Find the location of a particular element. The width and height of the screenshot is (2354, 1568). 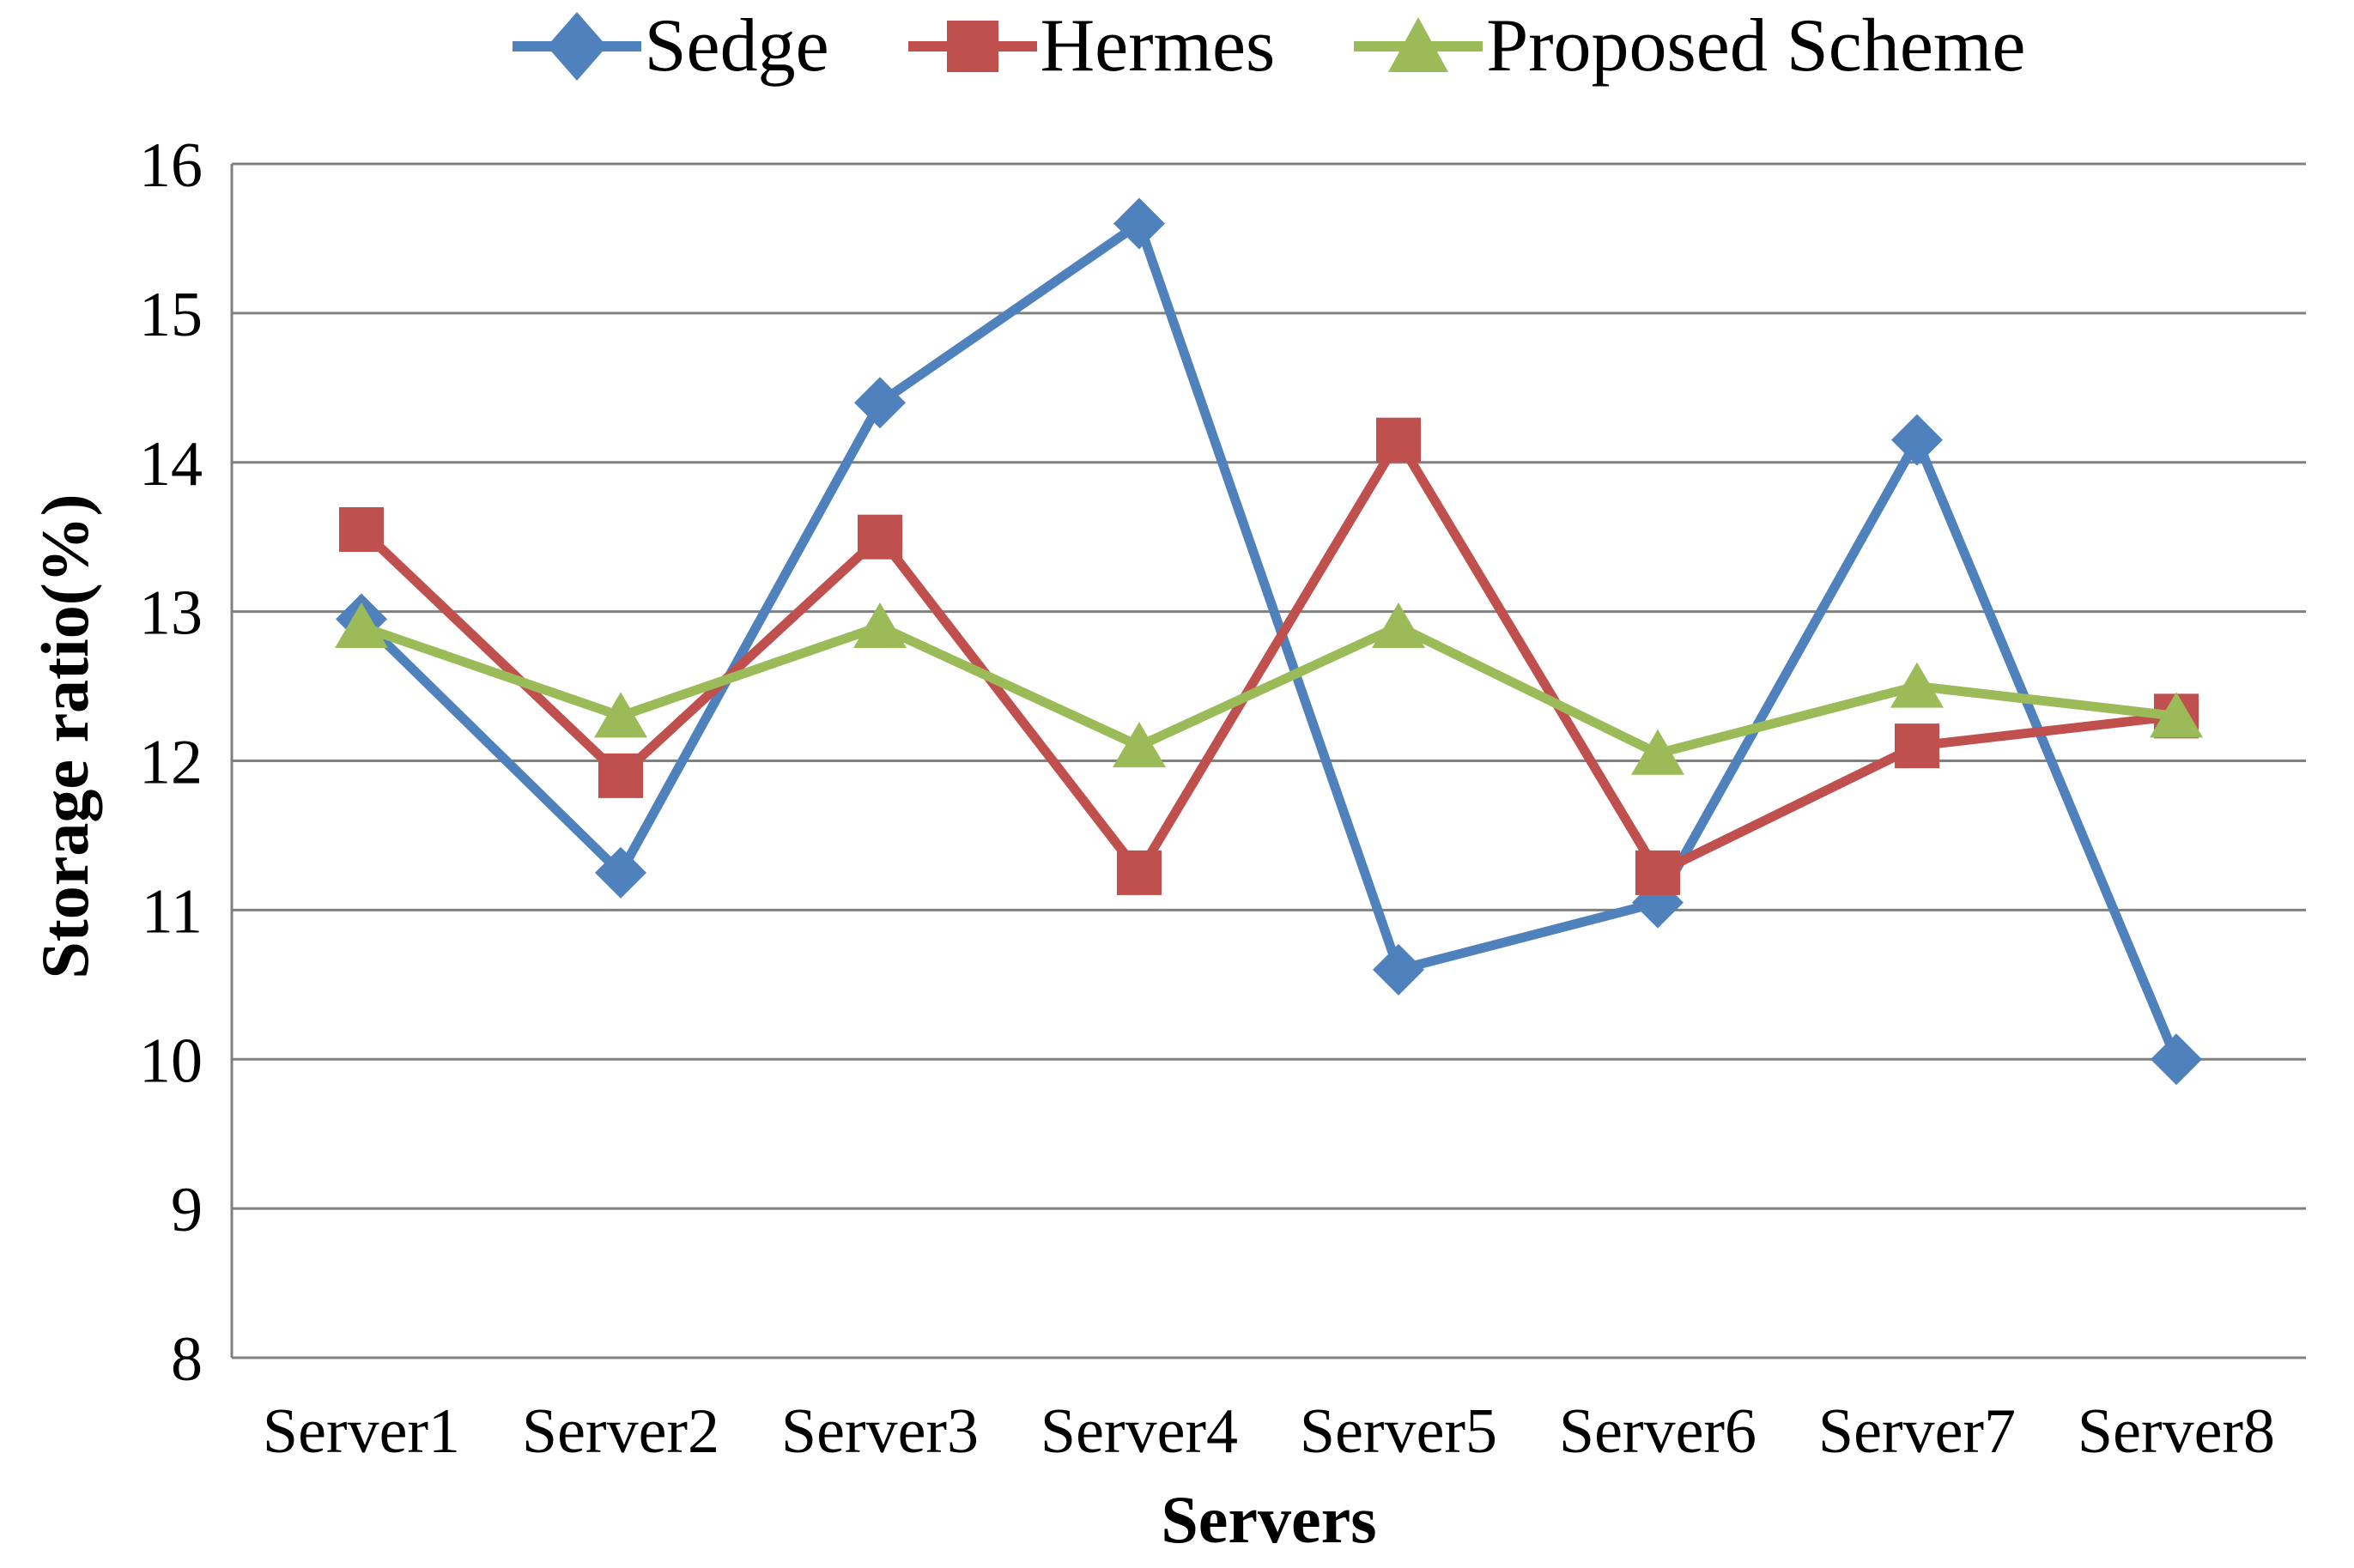

x-tick-label: Server2 is located at coordinates (620, 1431).